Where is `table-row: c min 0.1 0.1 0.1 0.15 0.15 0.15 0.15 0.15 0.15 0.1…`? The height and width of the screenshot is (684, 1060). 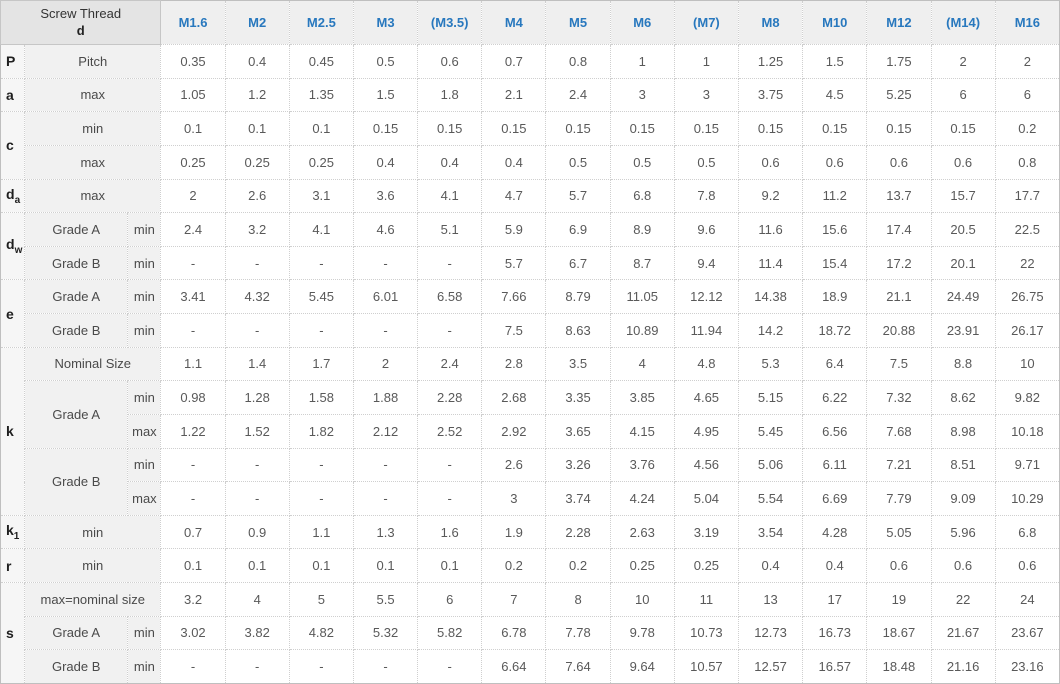
table-row: c min 0.1 0.1 0.1 0.15 0.15 0.15 0.15 0.15 0.15 0.1… is located at coordinates (530, 145).